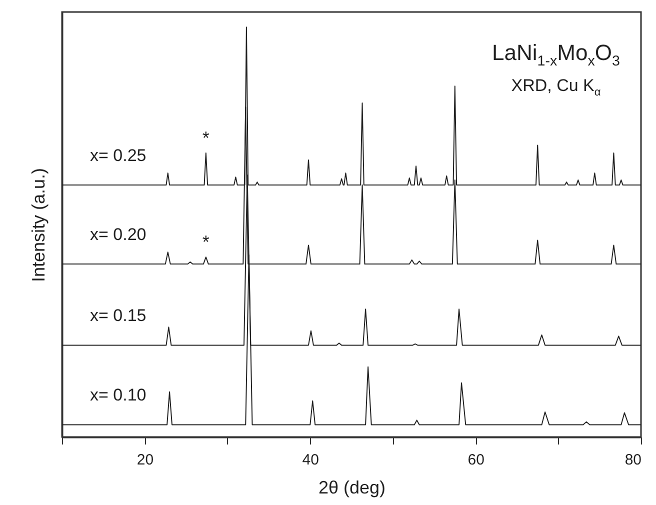  What do you see at coordinates (556, 55) in the screenshot?
I see `annotation: LaNi$_{1-x}$Mo$_{x}$O$_{3}$` at bounding box center [556, 55].